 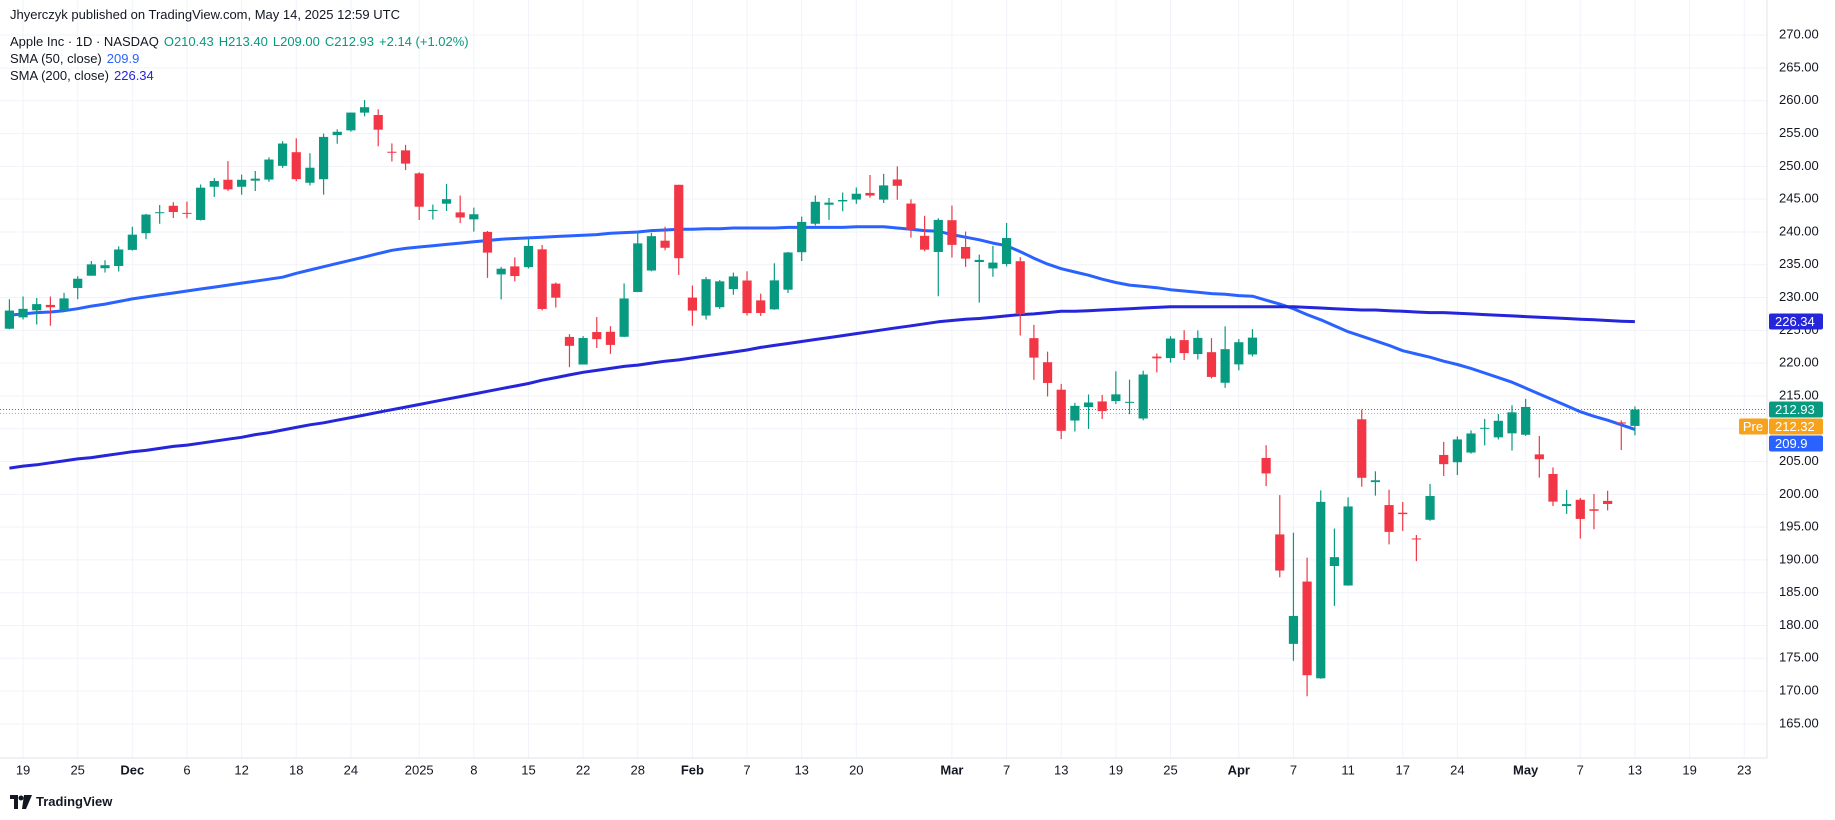 I want to click on x-tick-label: 18, so click(x=296, y=769).